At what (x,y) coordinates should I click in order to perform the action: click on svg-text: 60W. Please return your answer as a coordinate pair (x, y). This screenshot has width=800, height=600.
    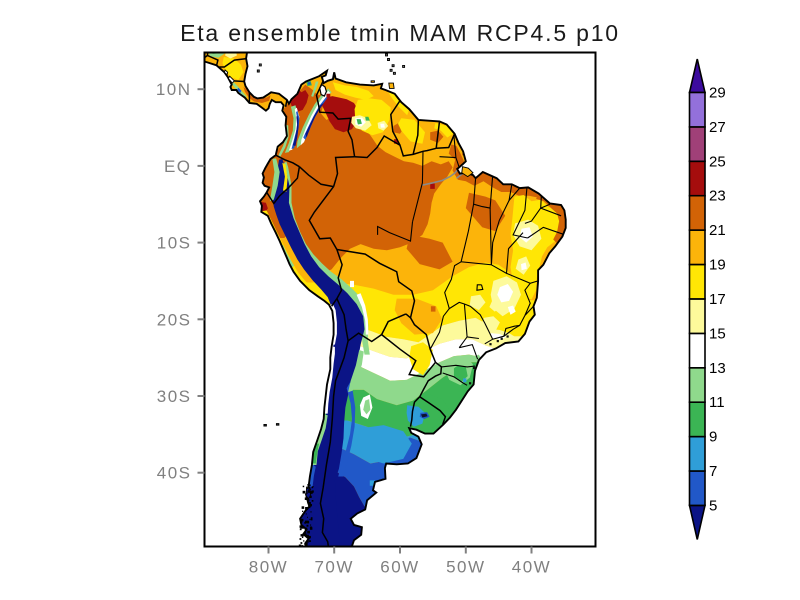
    Looking at the image, I should click on (399, 567).